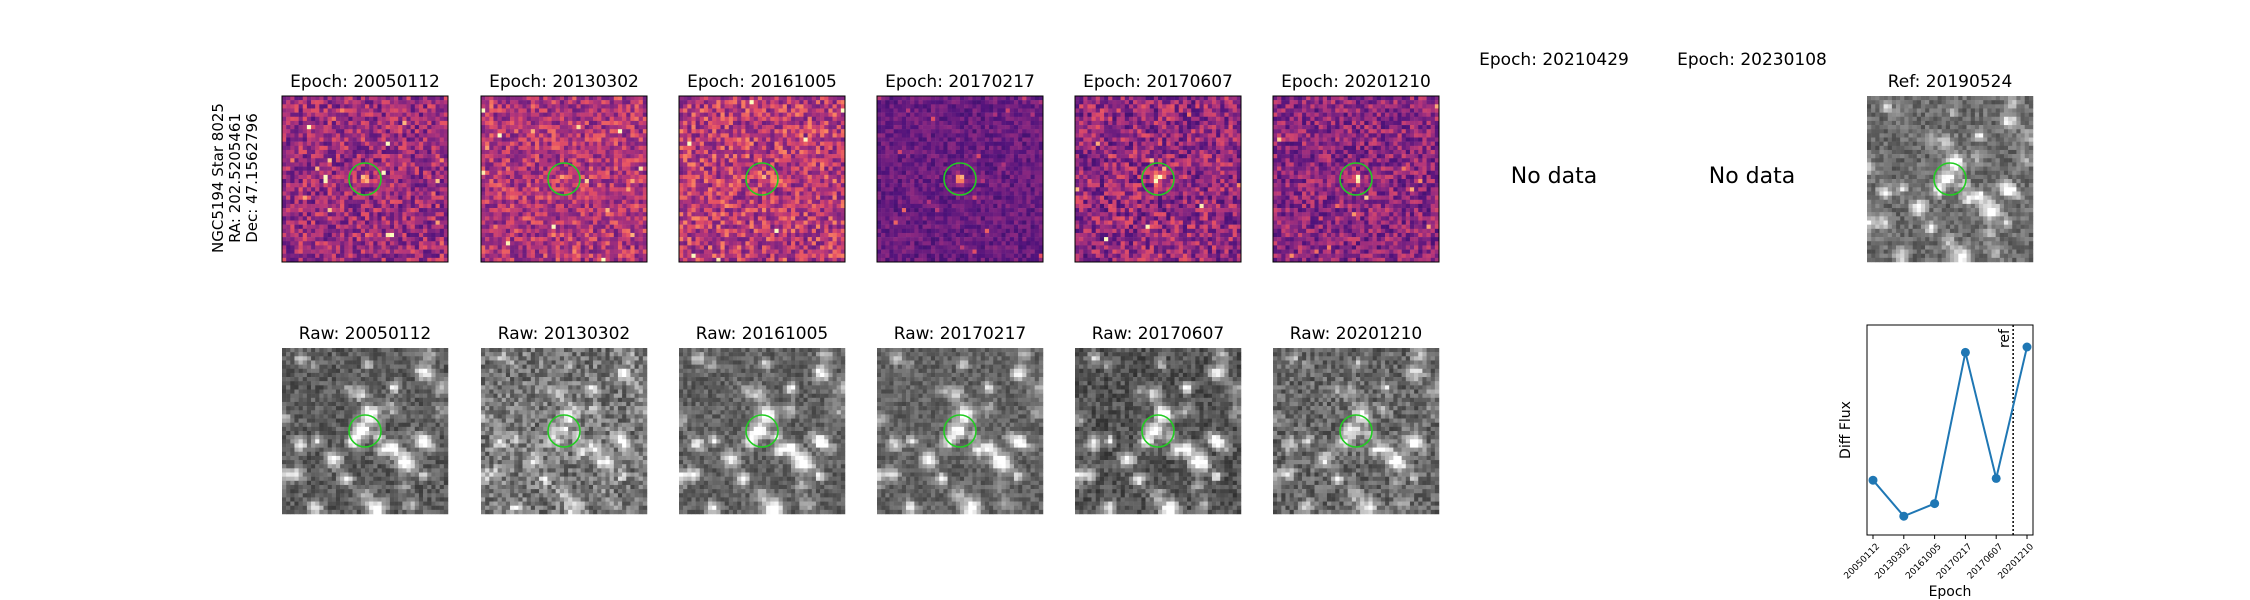 The image size is (2250, 600). I want to click on raw-panel: Raw: 20170607, so click(1158, 419).